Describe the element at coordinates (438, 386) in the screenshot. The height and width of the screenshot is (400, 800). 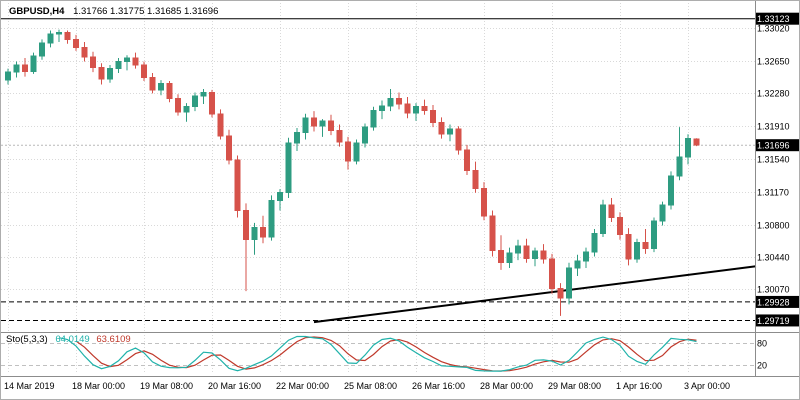
I see `time-axis-label: 26 Mar 16:00` at that location.